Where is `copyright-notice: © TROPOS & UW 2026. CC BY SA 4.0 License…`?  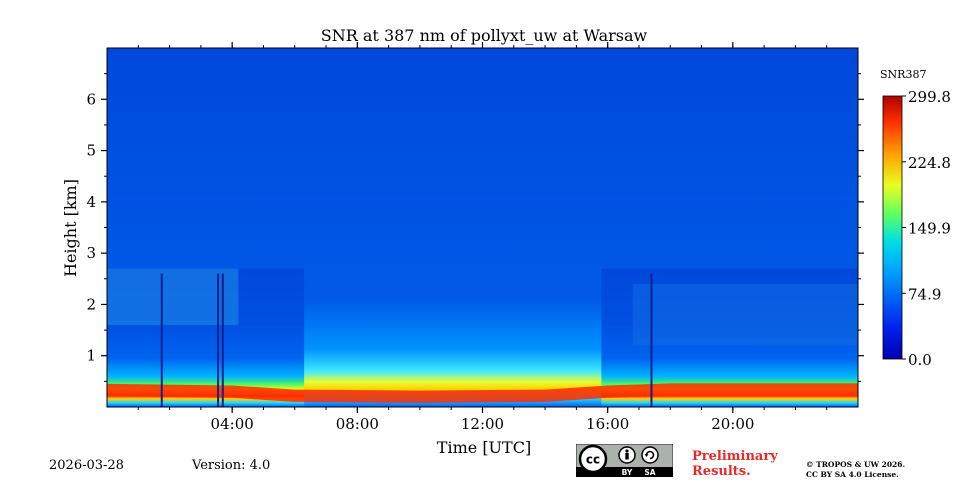 copyright-notice: © TROPOS & UW 2026. CC BY SA 4.0 License… is located at coordinates (856, 469).